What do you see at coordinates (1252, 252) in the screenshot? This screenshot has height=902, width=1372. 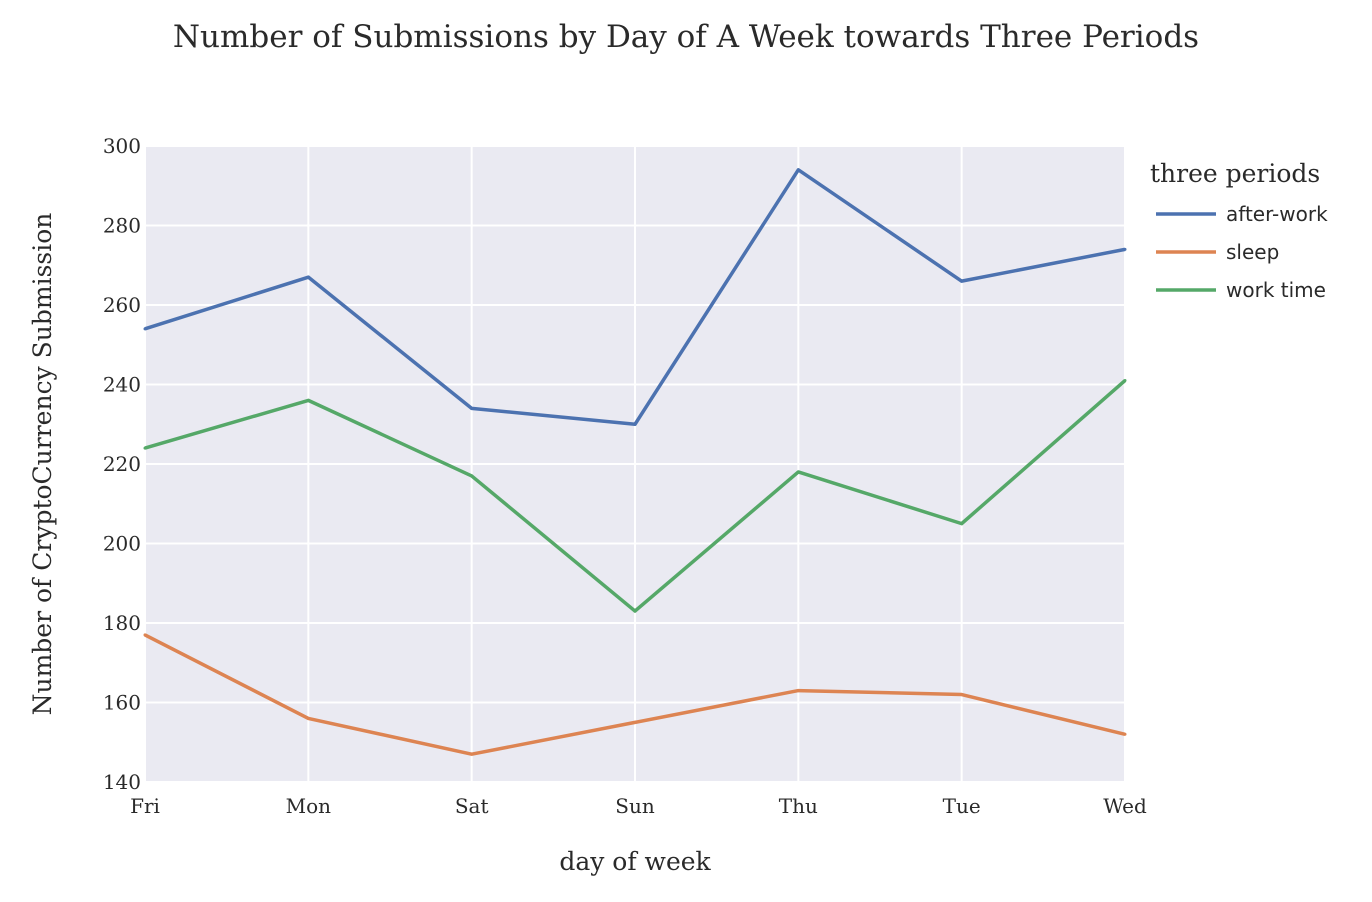 I see `legend-label: sleep` at bounding box center [1252, 252].